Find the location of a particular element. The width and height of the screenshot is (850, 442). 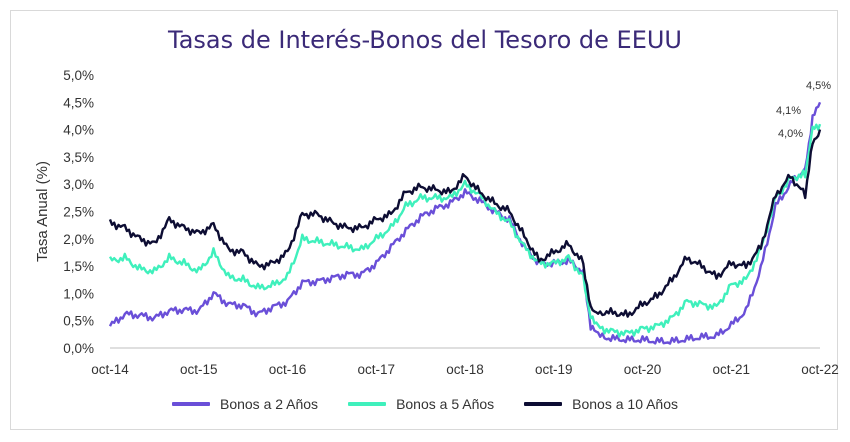

legend-label-2y: Bonos a 2 Años is located at coordinates (269, 404).